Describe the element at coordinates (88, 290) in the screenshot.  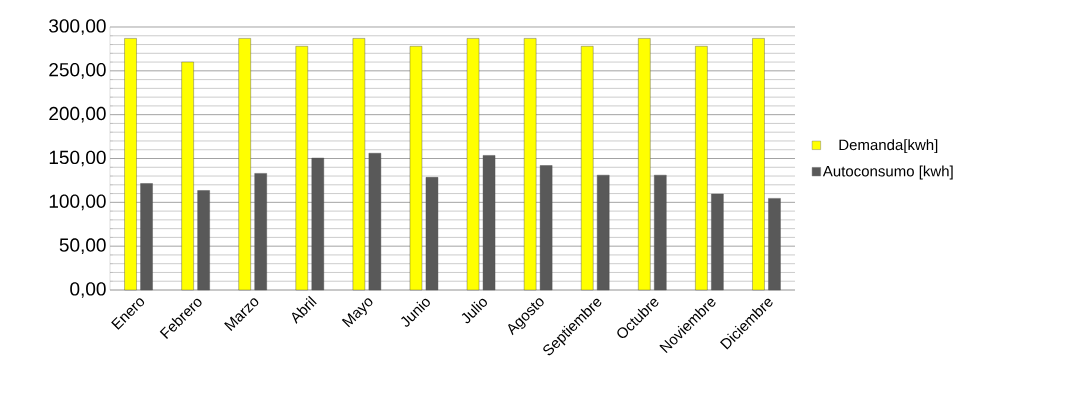
I see `y-tick-label: 0,00` at that location.